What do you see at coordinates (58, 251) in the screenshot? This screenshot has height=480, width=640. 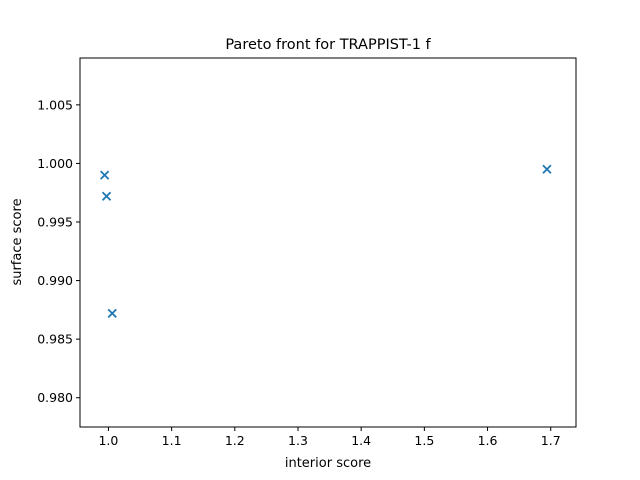 I see `y-axis-ticks: 0.980 0.985 0.990 0.995 1.000 1.005` at bounding box center [58, 251].